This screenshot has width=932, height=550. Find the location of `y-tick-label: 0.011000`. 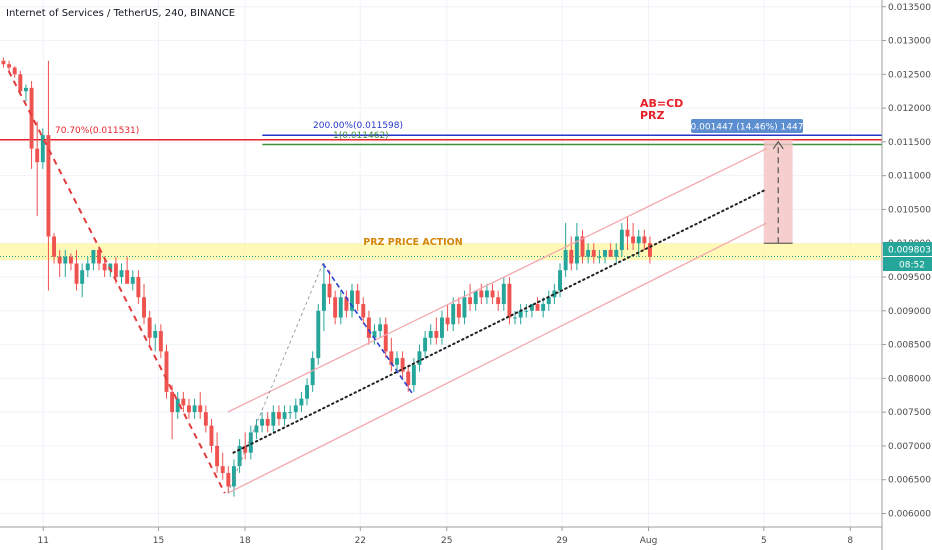

y-tick-label: 0.011000 is located at coordinates (909, 177).